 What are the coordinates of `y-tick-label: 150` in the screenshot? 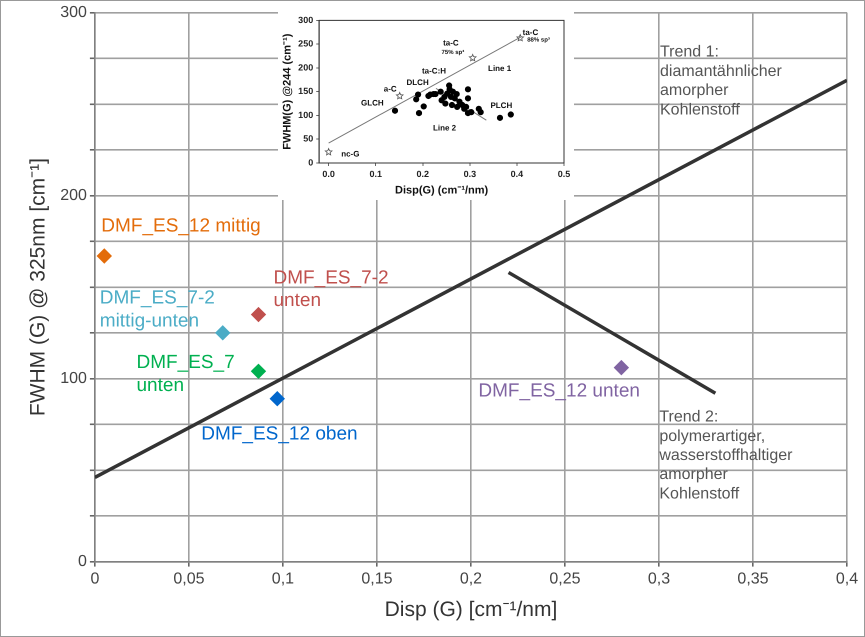 It's located at (306, 91).